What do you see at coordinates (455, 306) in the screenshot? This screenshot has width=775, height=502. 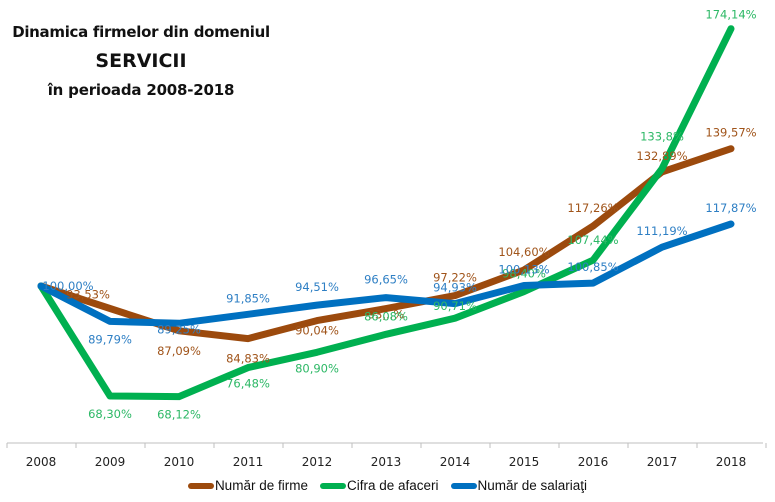 I see `data-label-cifra-afaceri: 90,71%` at bounding box center [455, 306].